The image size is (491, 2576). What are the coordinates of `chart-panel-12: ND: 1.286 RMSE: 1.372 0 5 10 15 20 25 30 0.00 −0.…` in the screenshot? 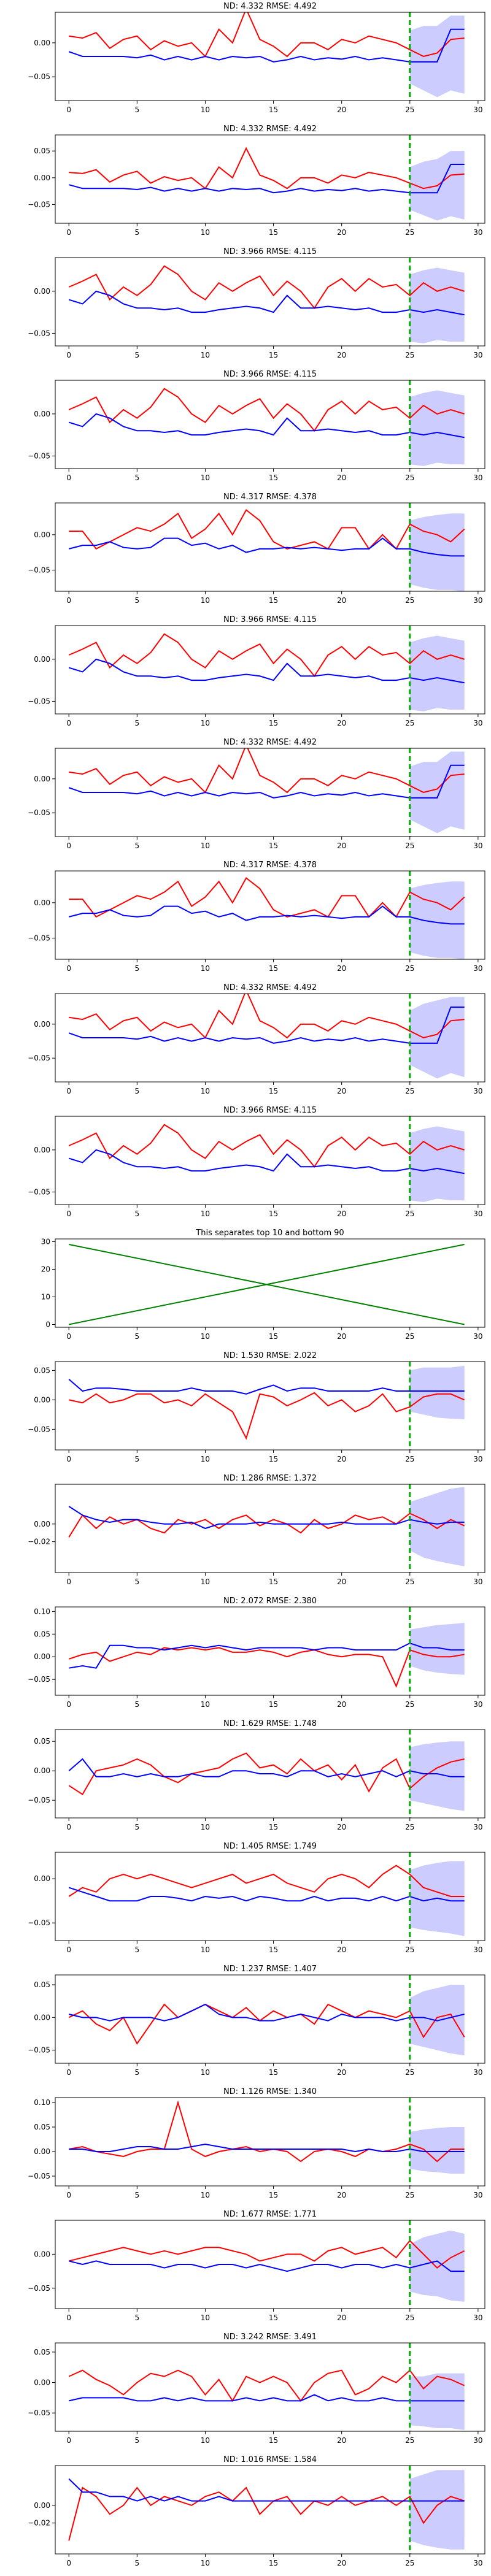 It's located at (256, 1530).